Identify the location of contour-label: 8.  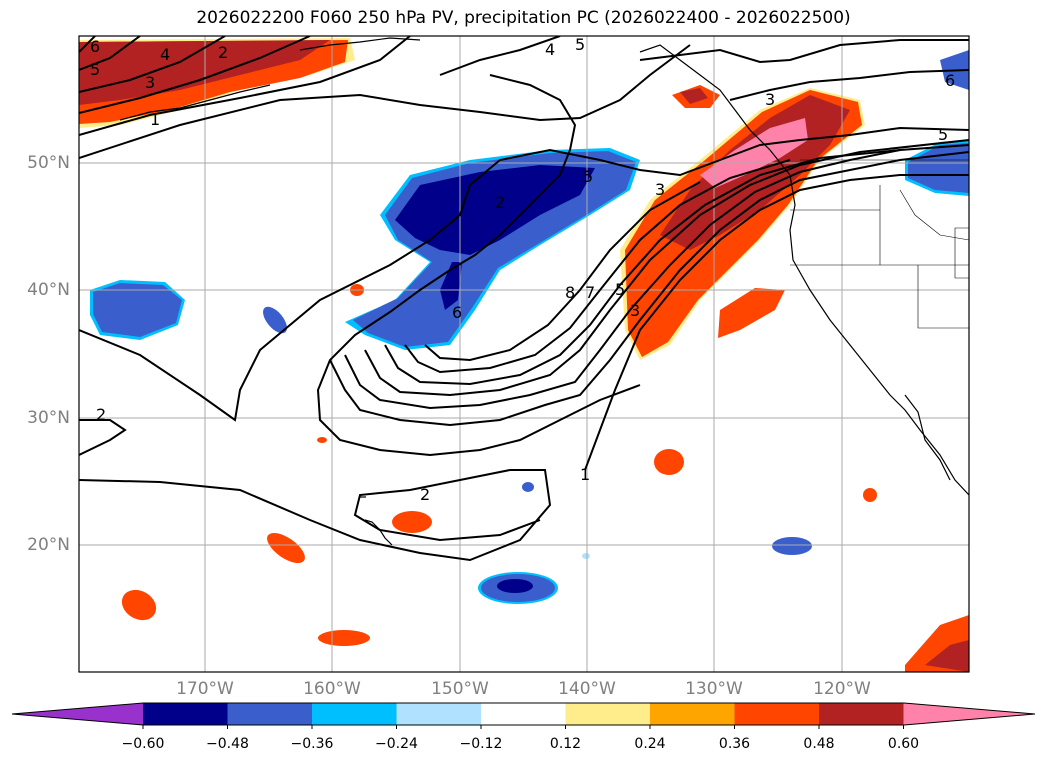
(570, 292).